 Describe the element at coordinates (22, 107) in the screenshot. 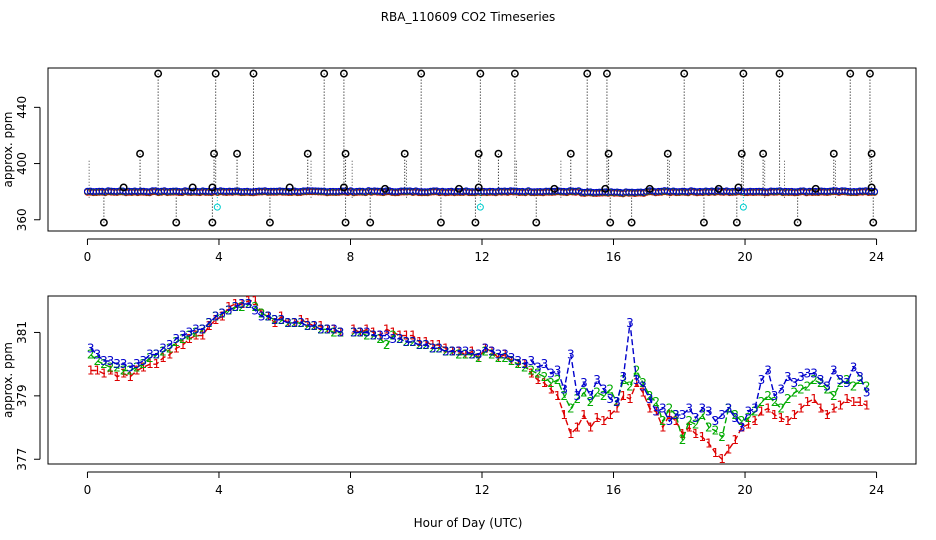

I see `y-tick-label: 440` at that location.